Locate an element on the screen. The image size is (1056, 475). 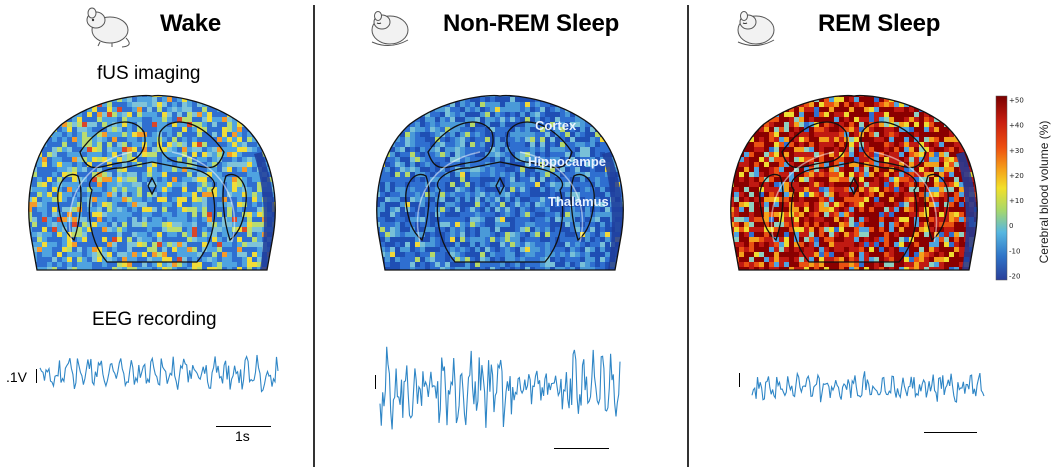
time-scale-bar-nrem is located at coordinates (581, 448).